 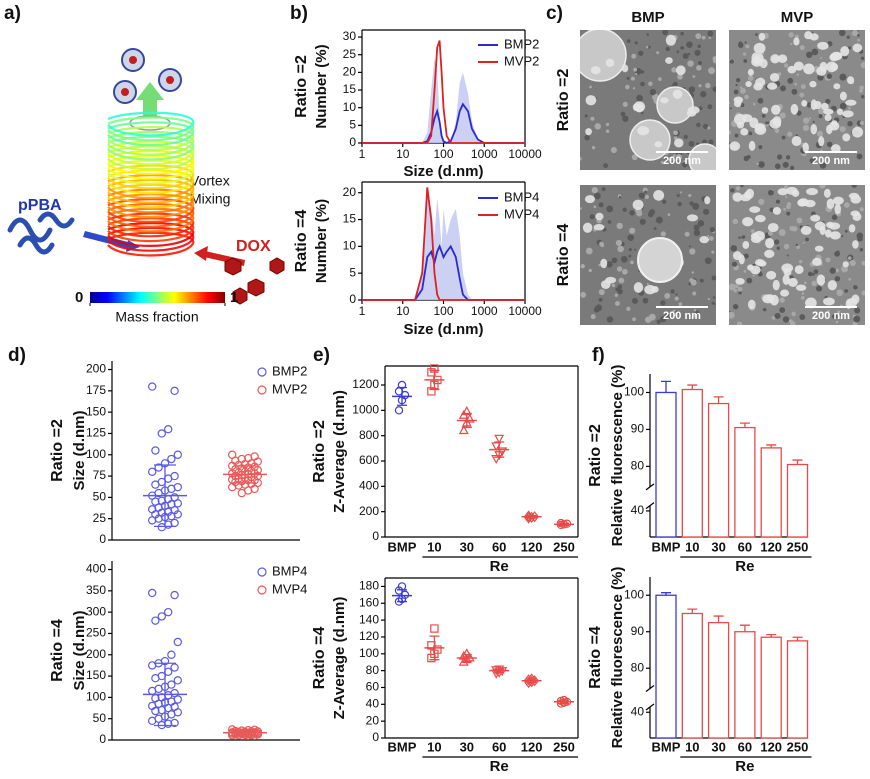 What do you see at coordinates (521, 196) in the screenshot?
I see `legend-label: BMP4` at bounding box center [521, 196].